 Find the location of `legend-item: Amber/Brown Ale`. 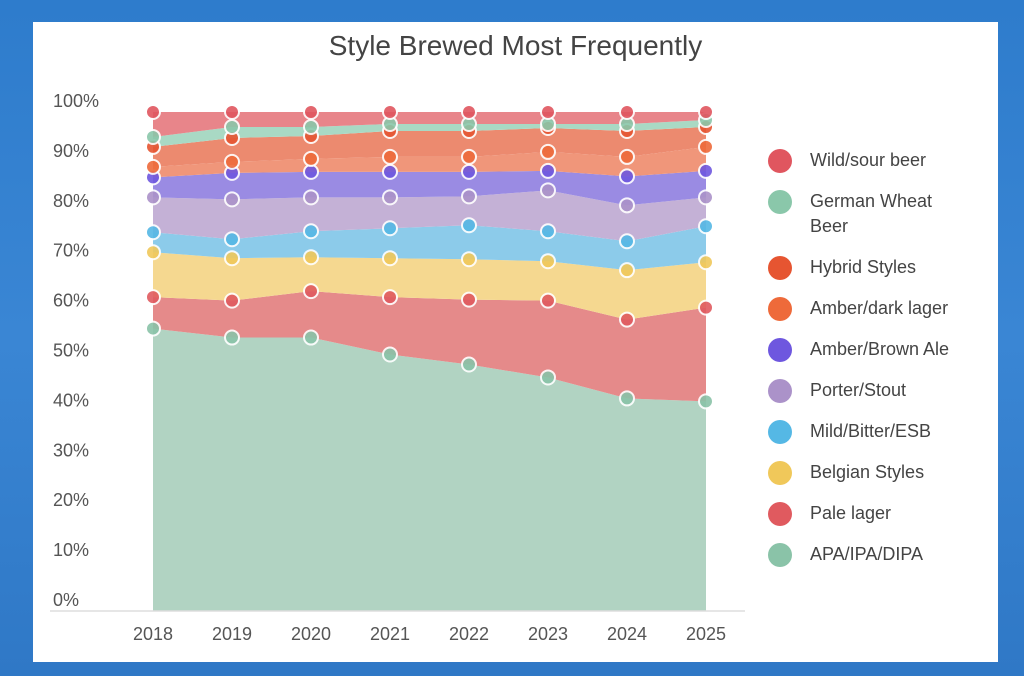

legend-item: Amber/Brown Ale is located at coordinates (888, 349).